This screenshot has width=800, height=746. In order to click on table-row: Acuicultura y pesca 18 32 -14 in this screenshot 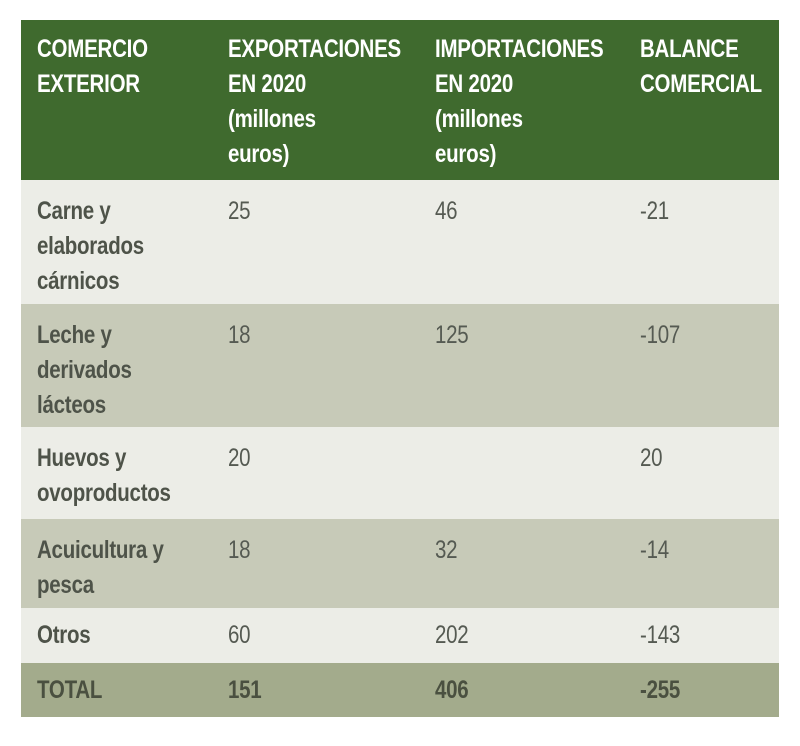, I will do `click(400, 563)`.